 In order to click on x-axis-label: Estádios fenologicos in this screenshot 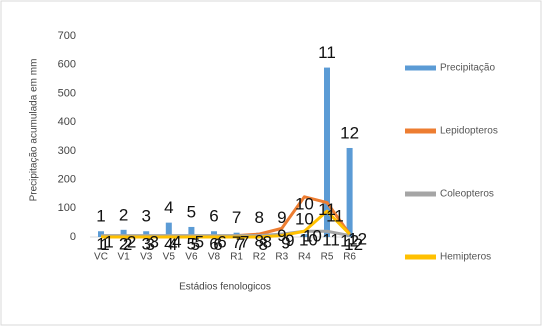, I will do `click(225, 287)`.